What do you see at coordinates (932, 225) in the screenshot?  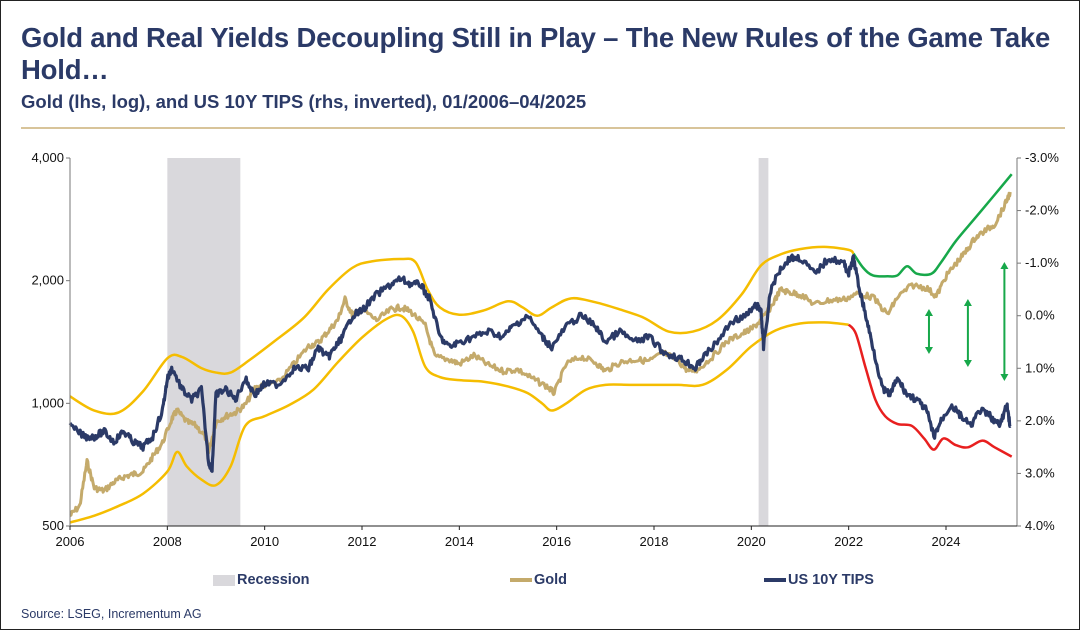 I see `upper-channel-green-line` at bounding box center [932, 225].